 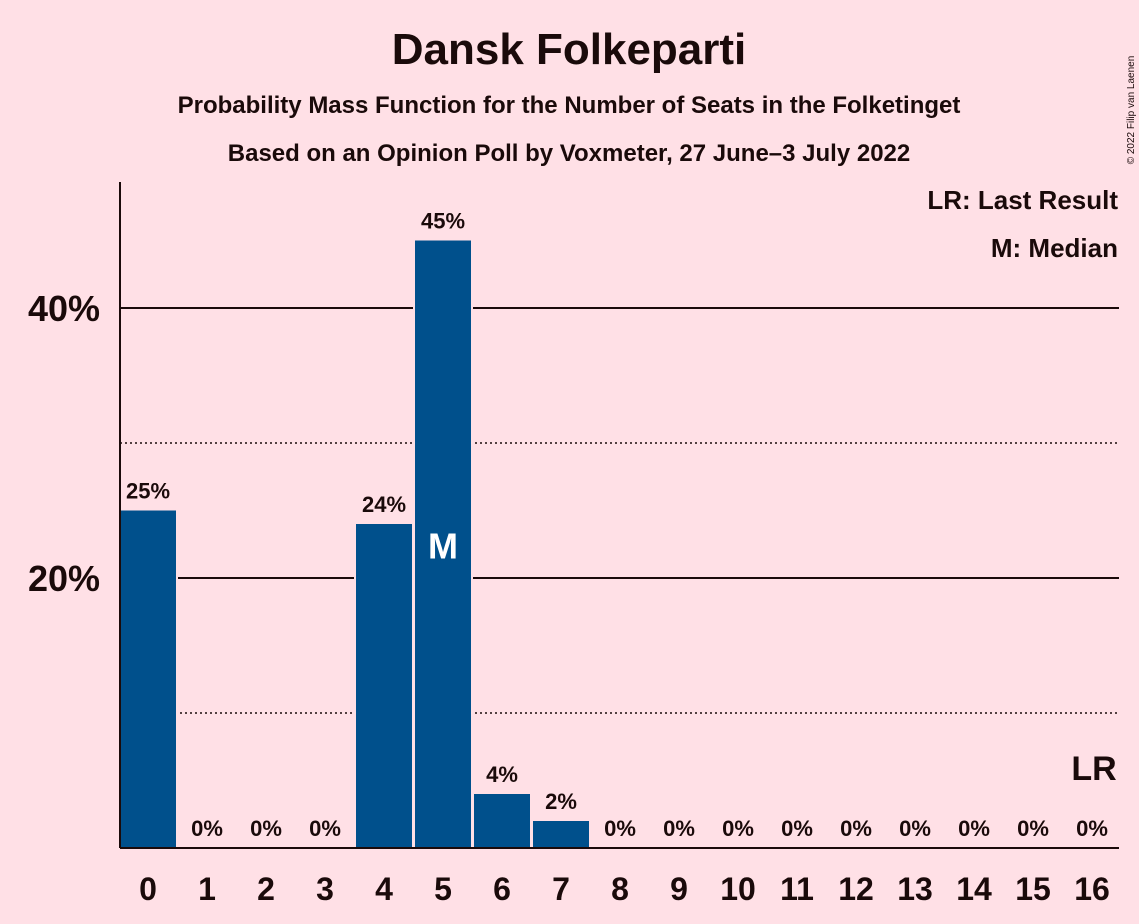 I want to click on median-marker: M, so click(x=443, y=546).